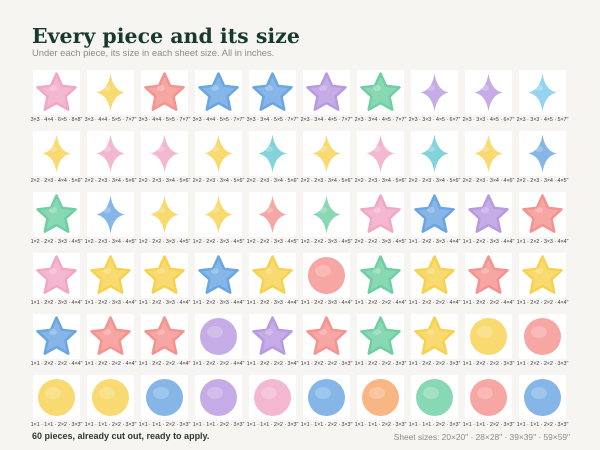 The image size is (600, 450). What do you see at coordinates (542, 181) in the screenshot?
I see `piece-sizes: 2×2 · 2×3 · 3×4 · 4×5"` at bounding box center [542, 181].